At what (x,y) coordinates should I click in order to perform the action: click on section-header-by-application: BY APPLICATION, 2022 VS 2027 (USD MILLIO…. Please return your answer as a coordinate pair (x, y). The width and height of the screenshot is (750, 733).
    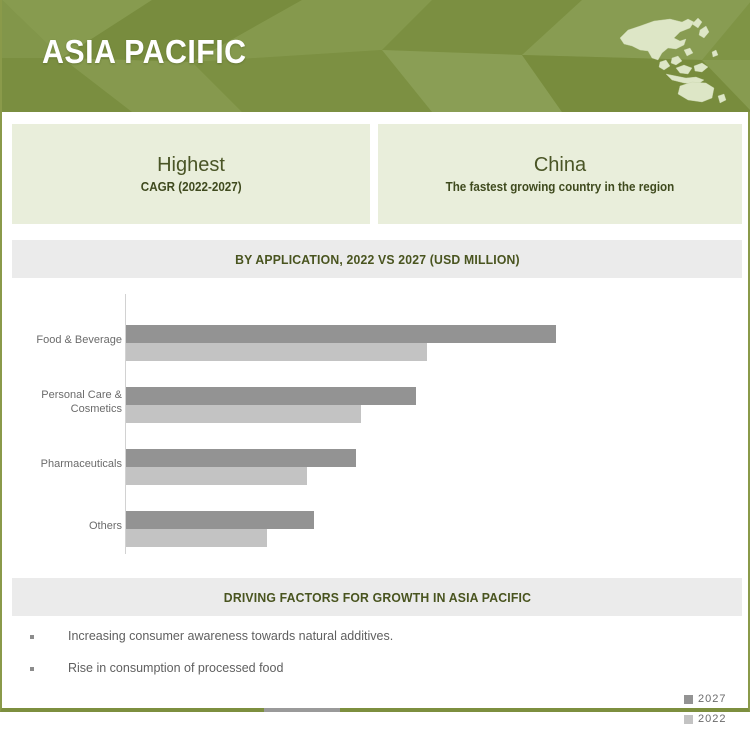
    Looking at the image, I should click on (377, 259).